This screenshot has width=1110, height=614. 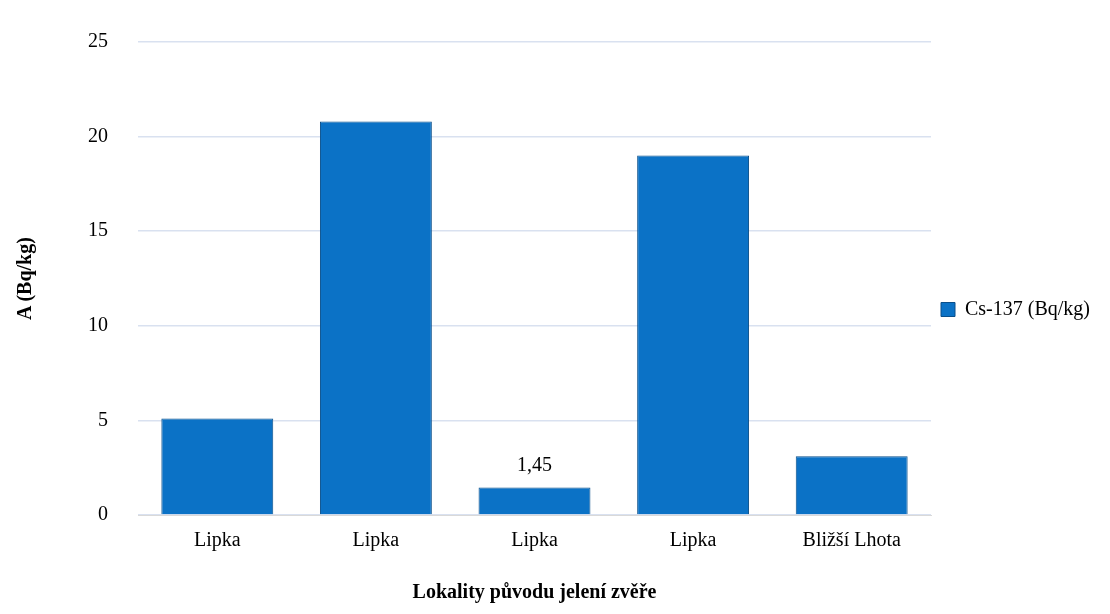 I want to click on y-tick-label: 15, so click(x=98, y=229).